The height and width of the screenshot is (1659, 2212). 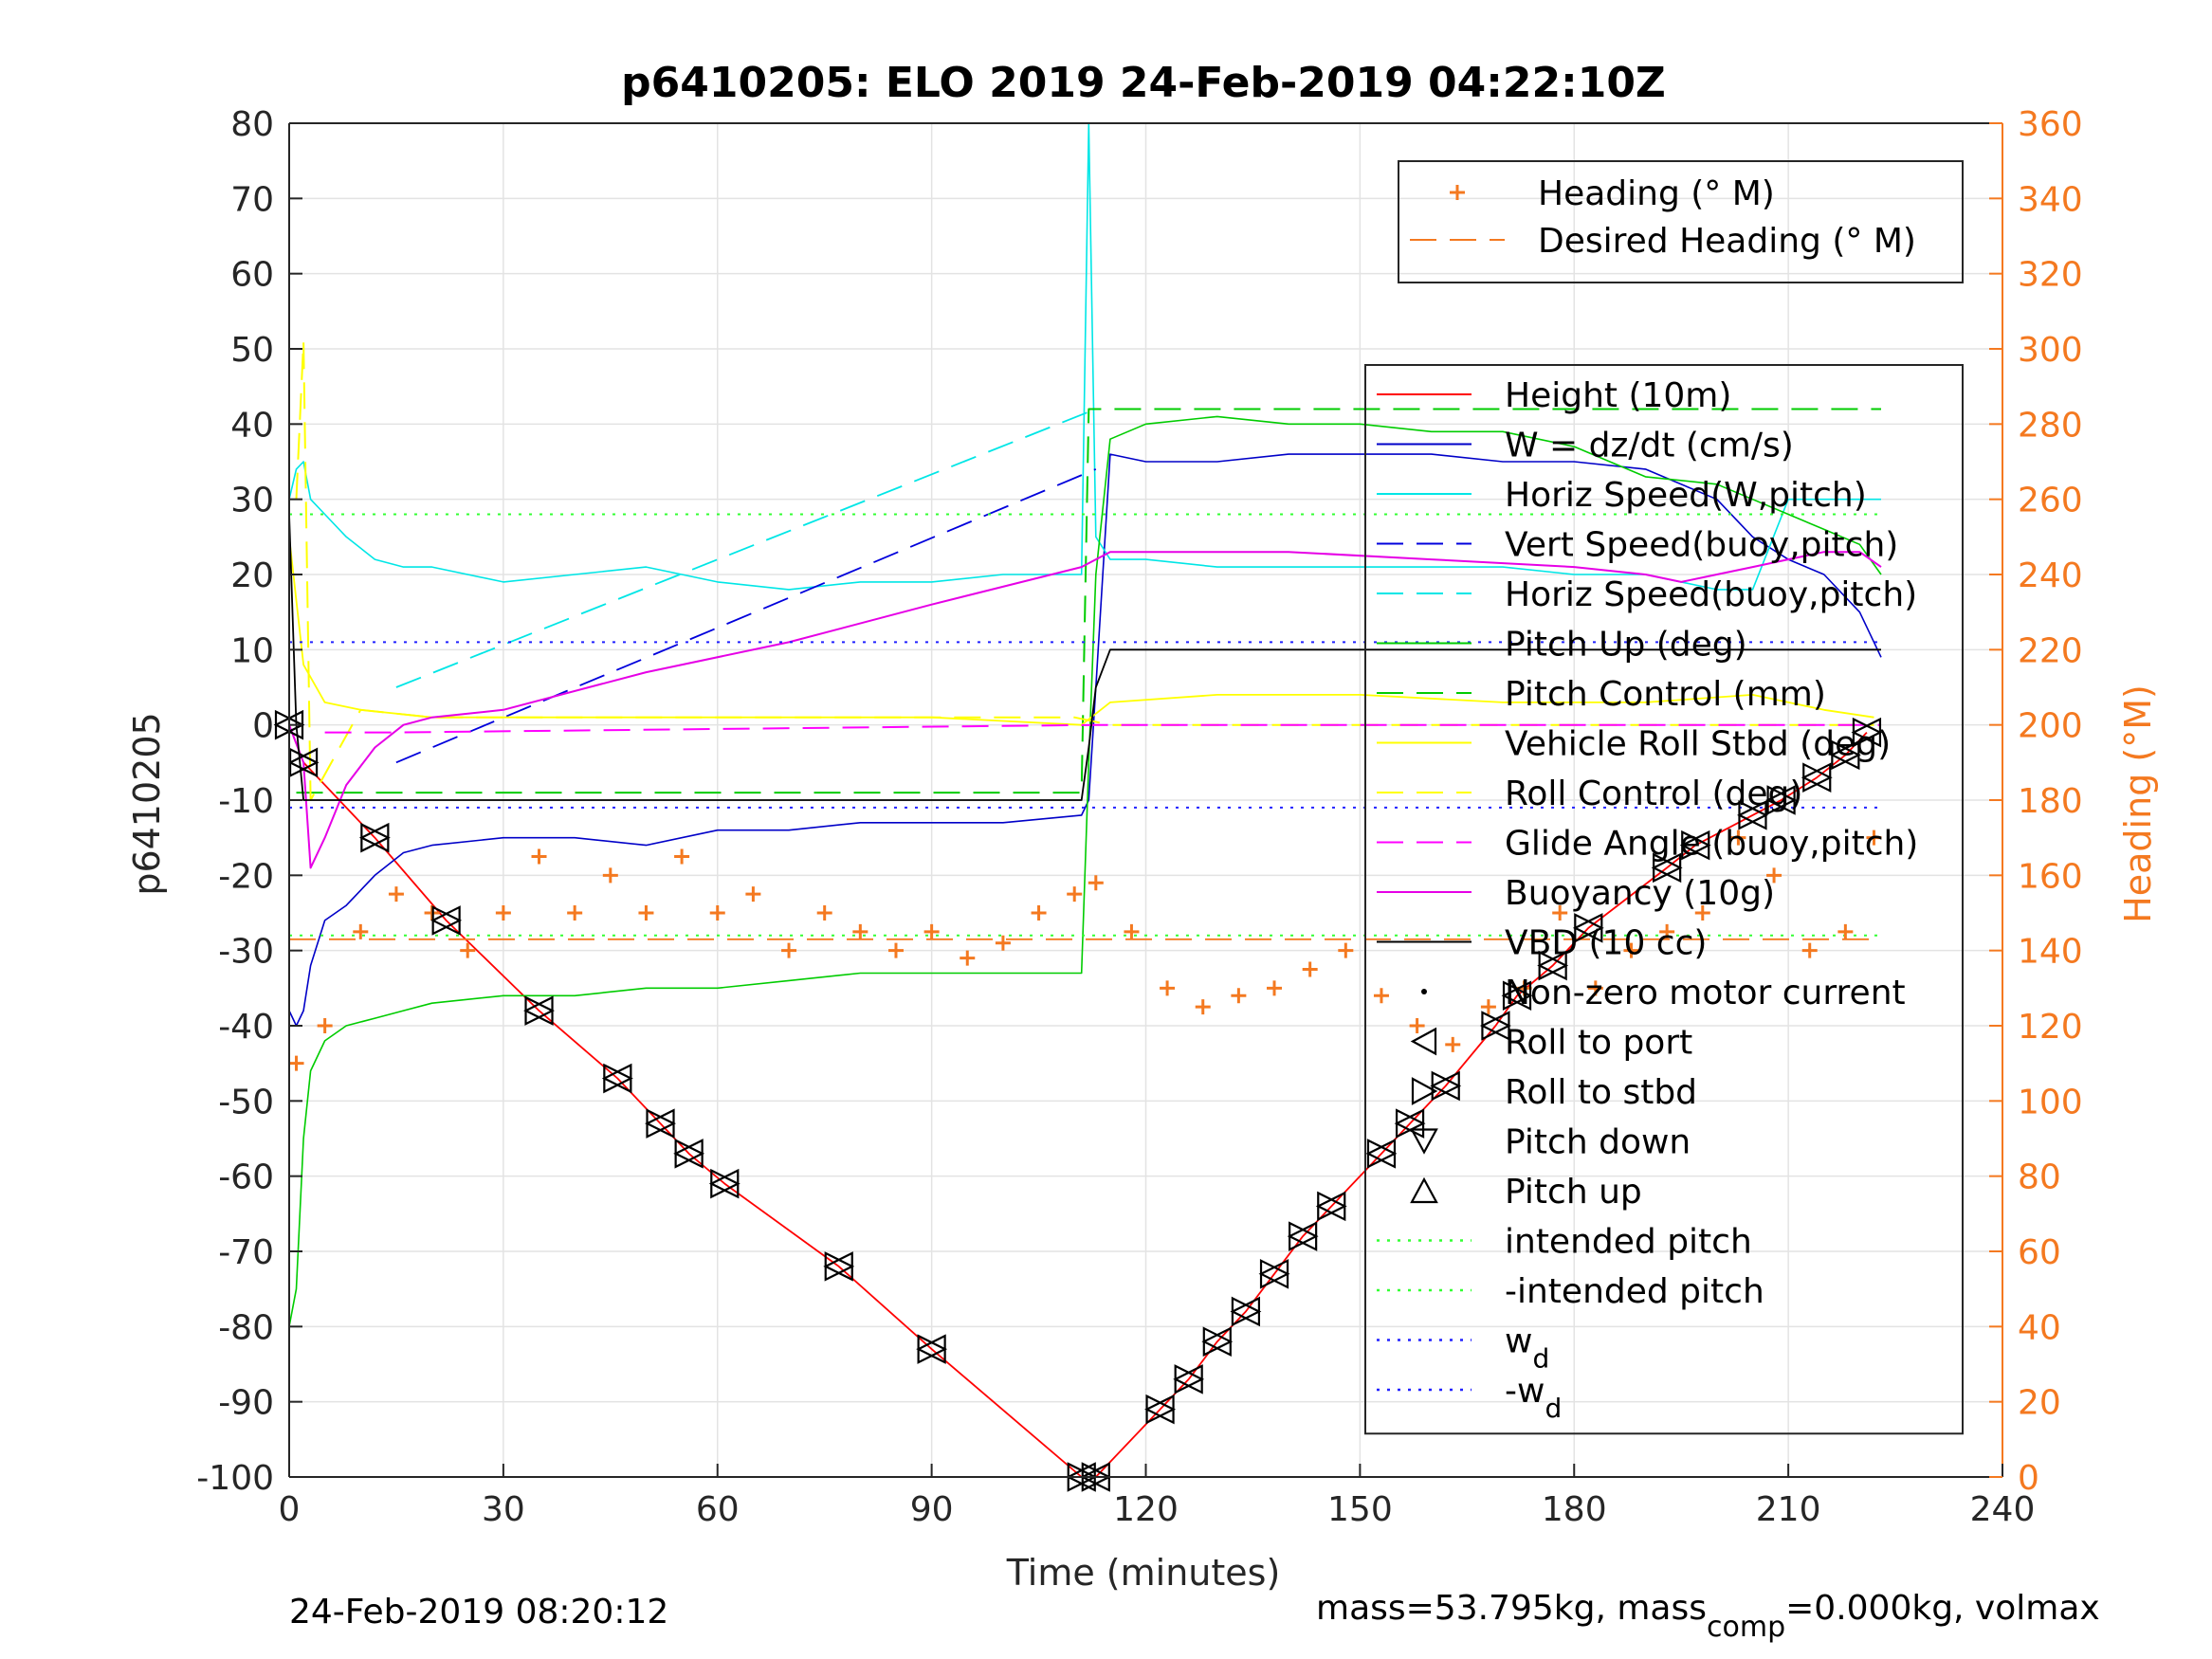 I want to click on legend-entry-label: intended pitch, so click(x=1628, y=1242).